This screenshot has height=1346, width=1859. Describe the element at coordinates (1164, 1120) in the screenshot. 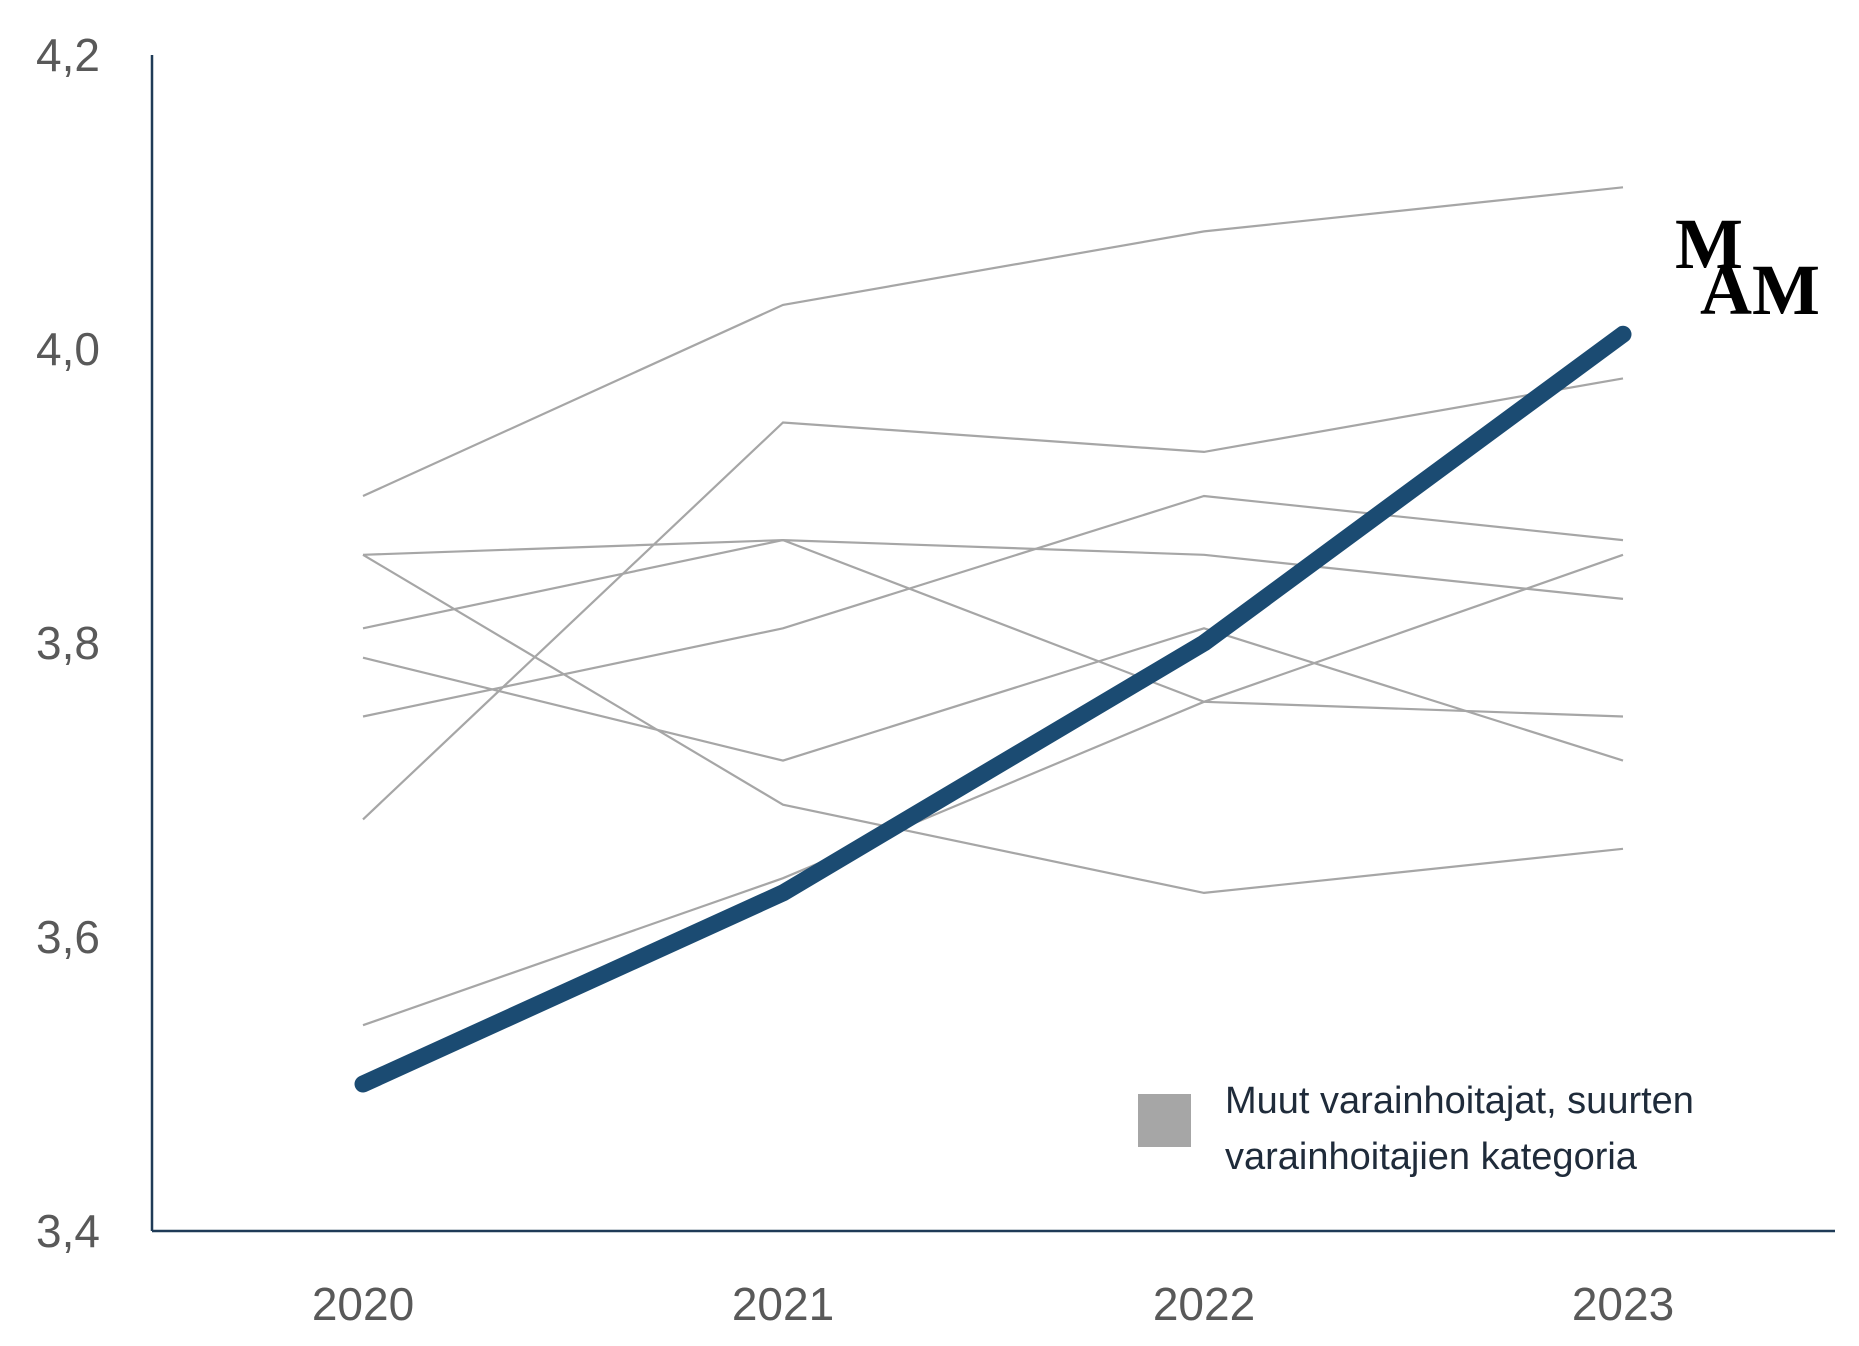

I see `legend-swatch` at that location.